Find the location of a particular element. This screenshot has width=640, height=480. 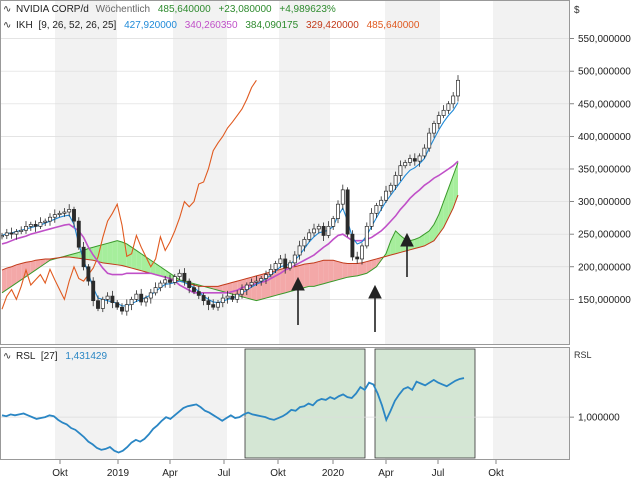

annotation-arrows is located at coordinates (352, 282).